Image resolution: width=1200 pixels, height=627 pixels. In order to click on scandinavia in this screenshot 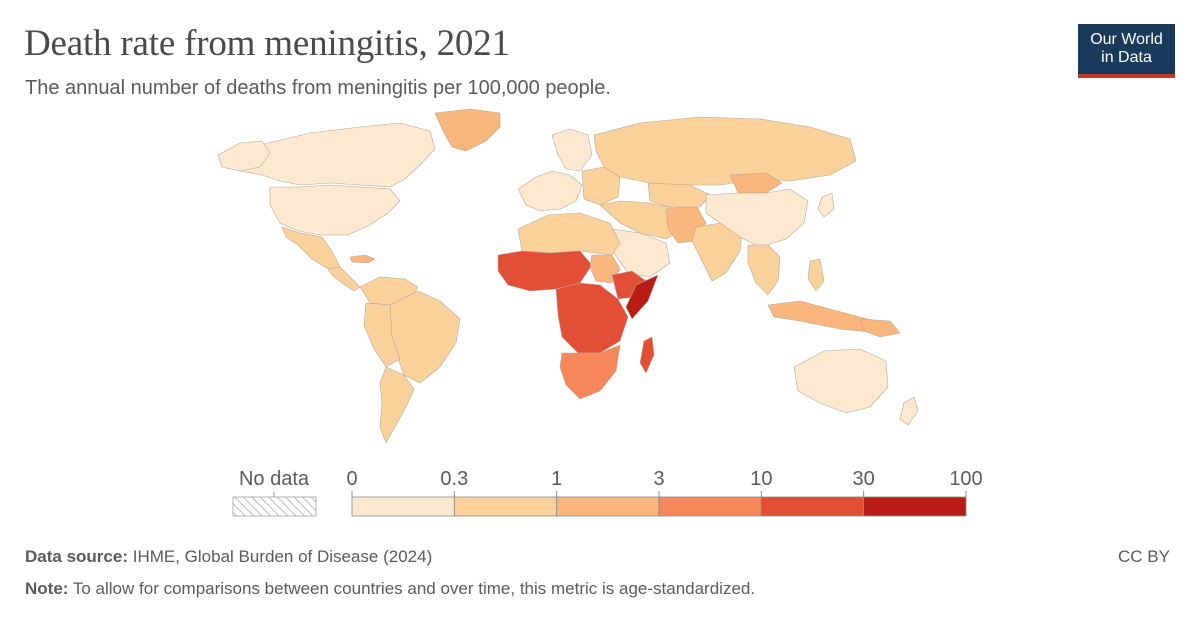, I will do `click(572, 150)`.